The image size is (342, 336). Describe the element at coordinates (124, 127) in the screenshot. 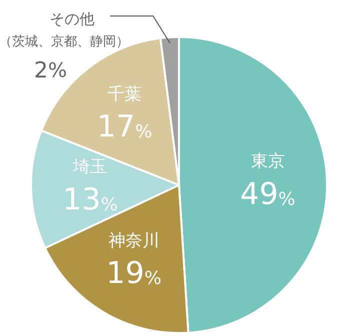

I see `data-label: 17%` at that location.